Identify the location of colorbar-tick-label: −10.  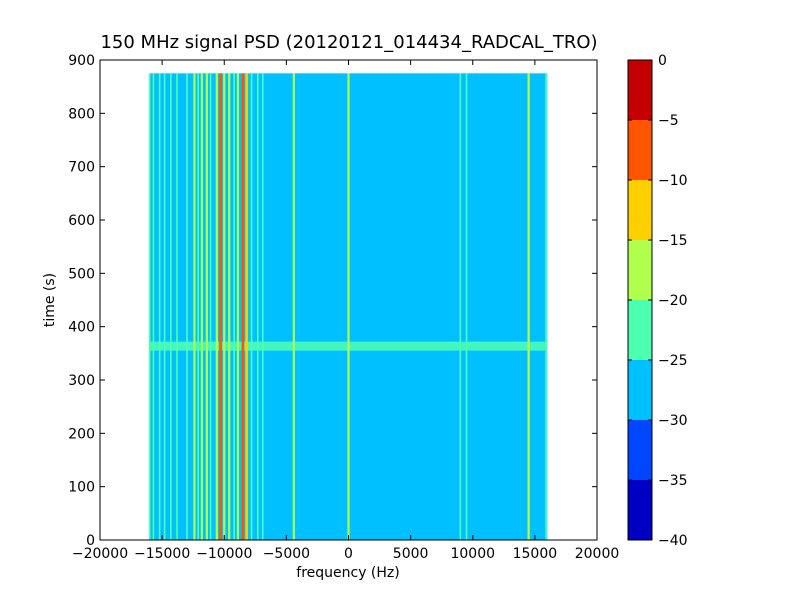
(673, 181).